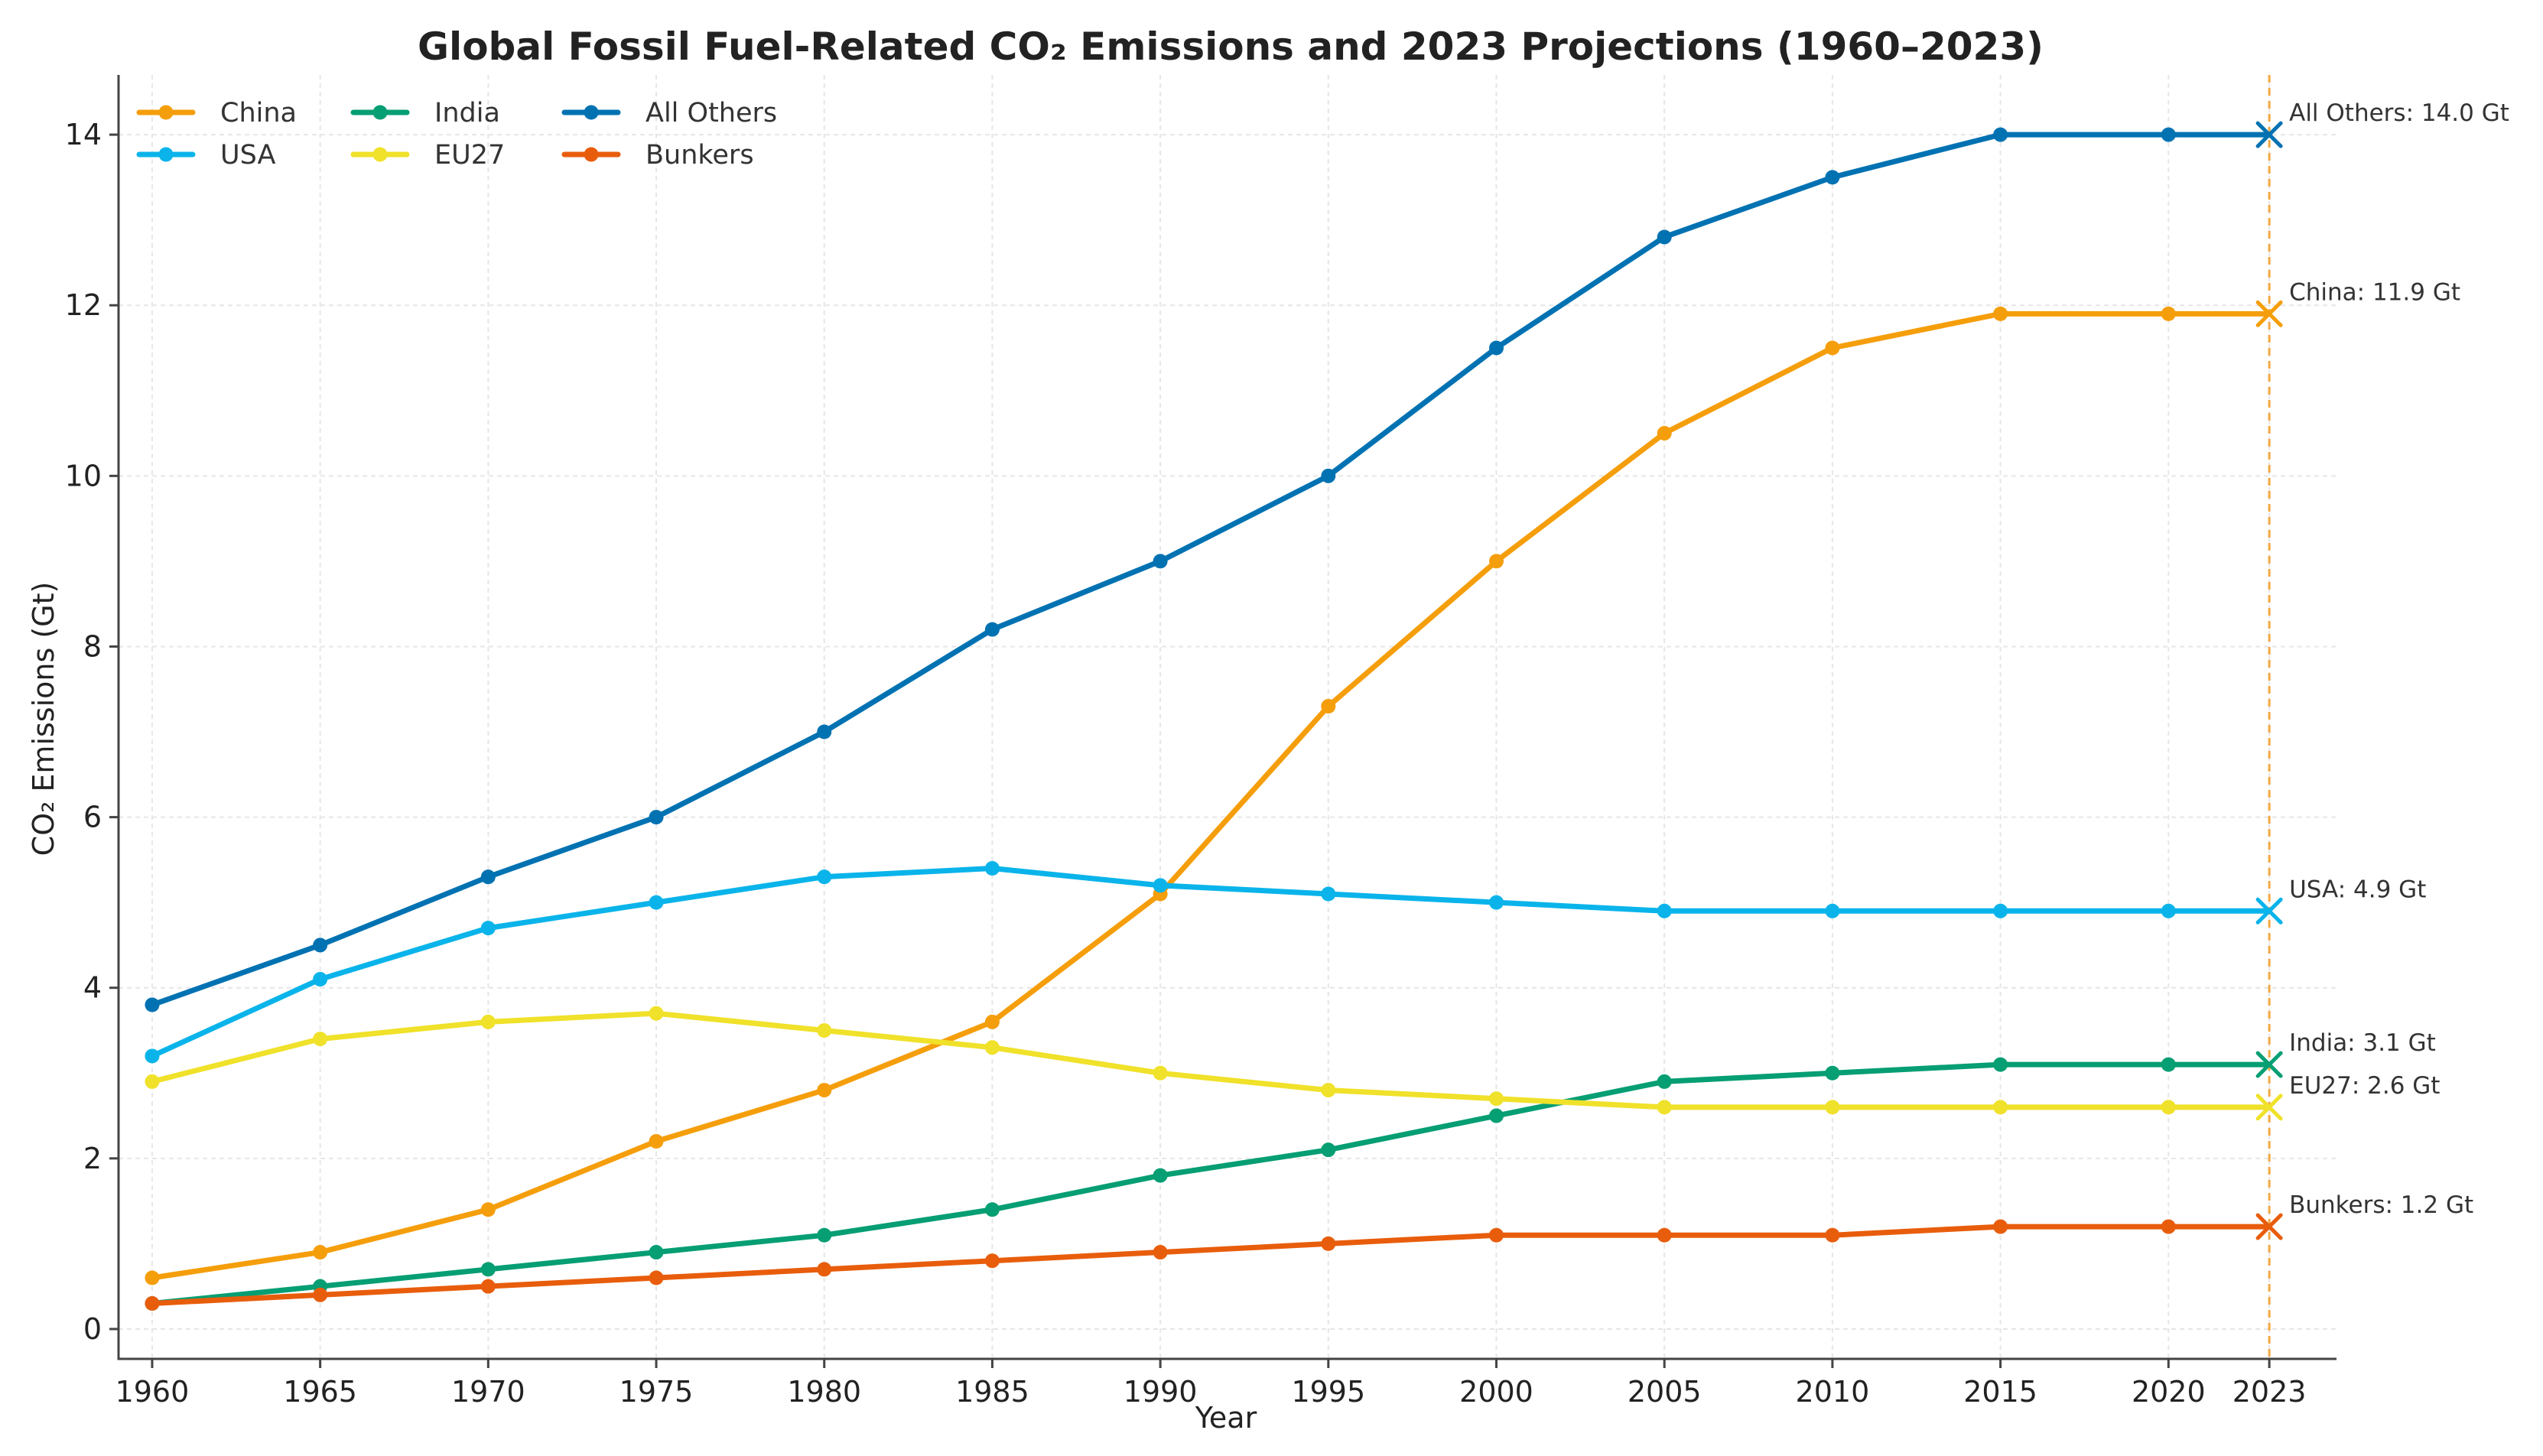 The image size is (2543, 1456). Describe the element at coordinates (92, 817) in the screenshot. I see `y-tick-label: 6` at that location.